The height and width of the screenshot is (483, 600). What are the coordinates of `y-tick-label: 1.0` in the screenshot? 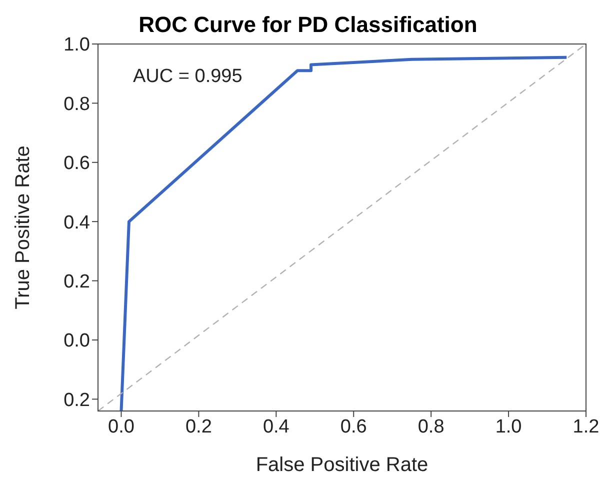 It's located at (77, 45).